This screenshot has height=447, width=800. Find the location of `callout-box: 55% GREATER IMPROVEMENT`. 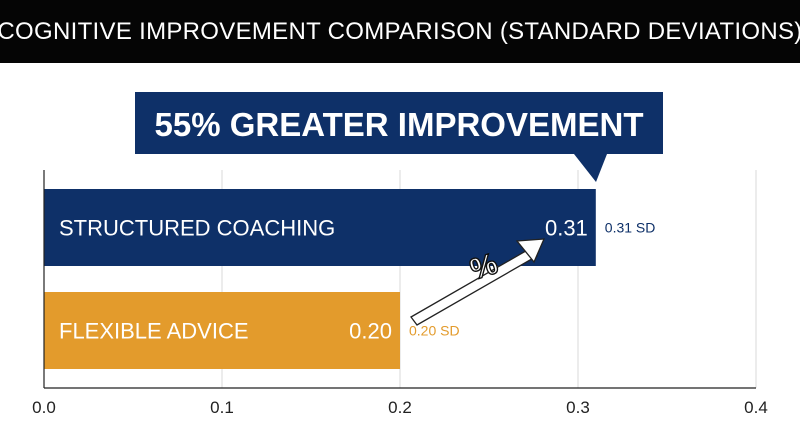

callout-box: 55% GREATER IMPROVEMENT is located at coordinates (399, 137).